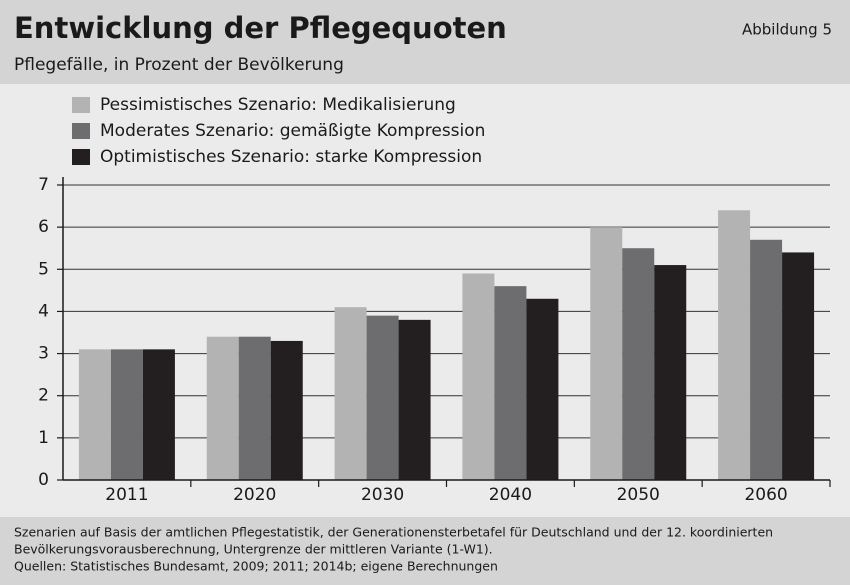 The width and height of the screenshot is (850, 585). Describe the element at coordinates (43, 185) in the screenshot. I see `y-tick-label: 7` at that location.